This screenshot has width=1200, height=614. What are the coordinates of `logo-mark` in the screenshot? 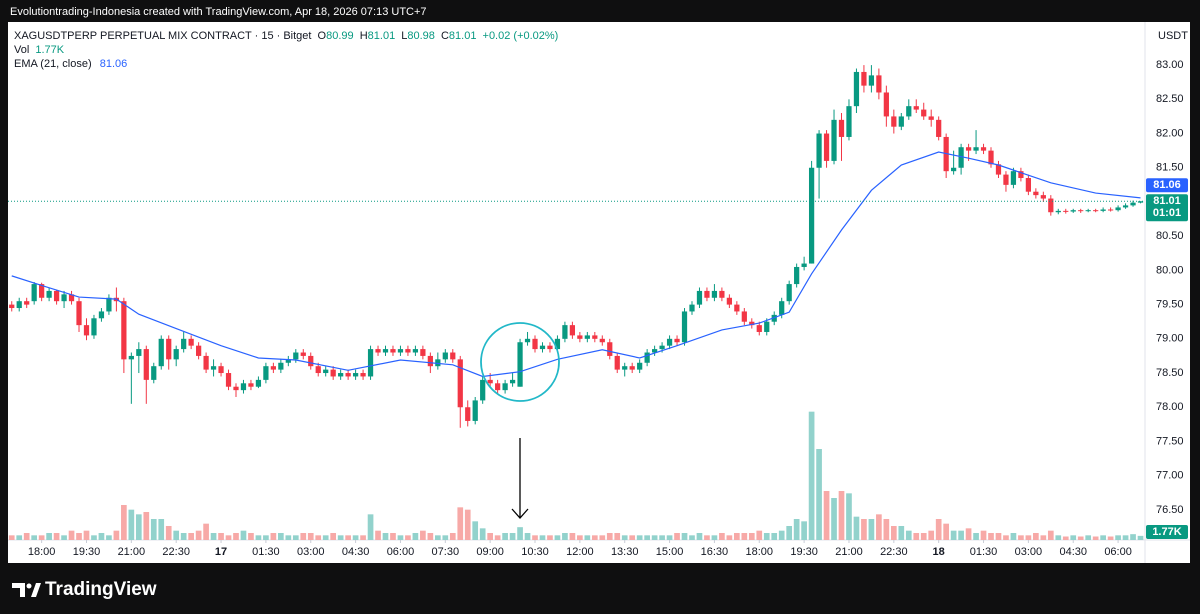 It's located at (36, 590).